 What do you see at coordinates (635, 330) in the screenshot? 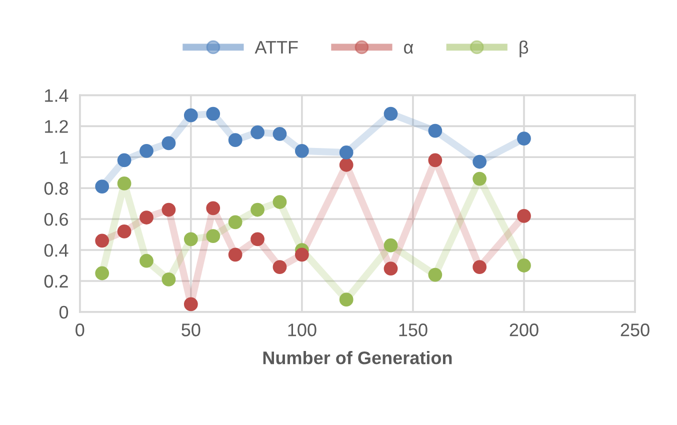
I see `x-tick-label: 250` at bounding box center [635, 330].